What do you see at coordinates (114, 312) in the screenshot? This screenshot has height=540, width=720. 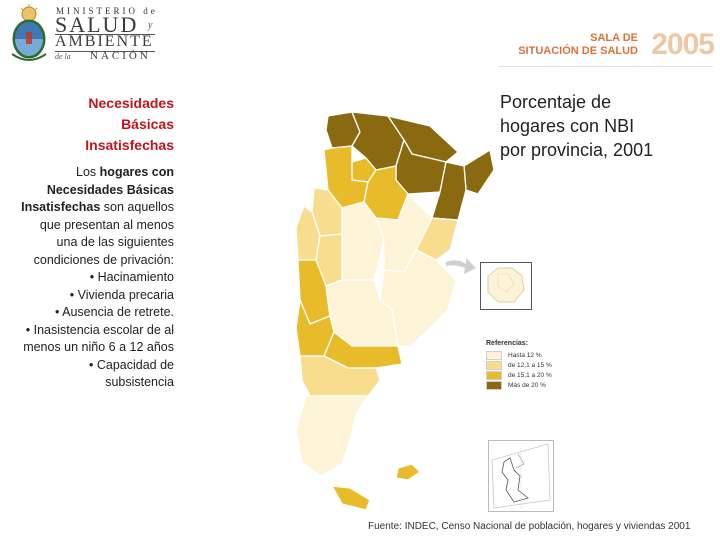 I see `condition-item: • Ausencia de retrete.` at bounding box center [114, 312].